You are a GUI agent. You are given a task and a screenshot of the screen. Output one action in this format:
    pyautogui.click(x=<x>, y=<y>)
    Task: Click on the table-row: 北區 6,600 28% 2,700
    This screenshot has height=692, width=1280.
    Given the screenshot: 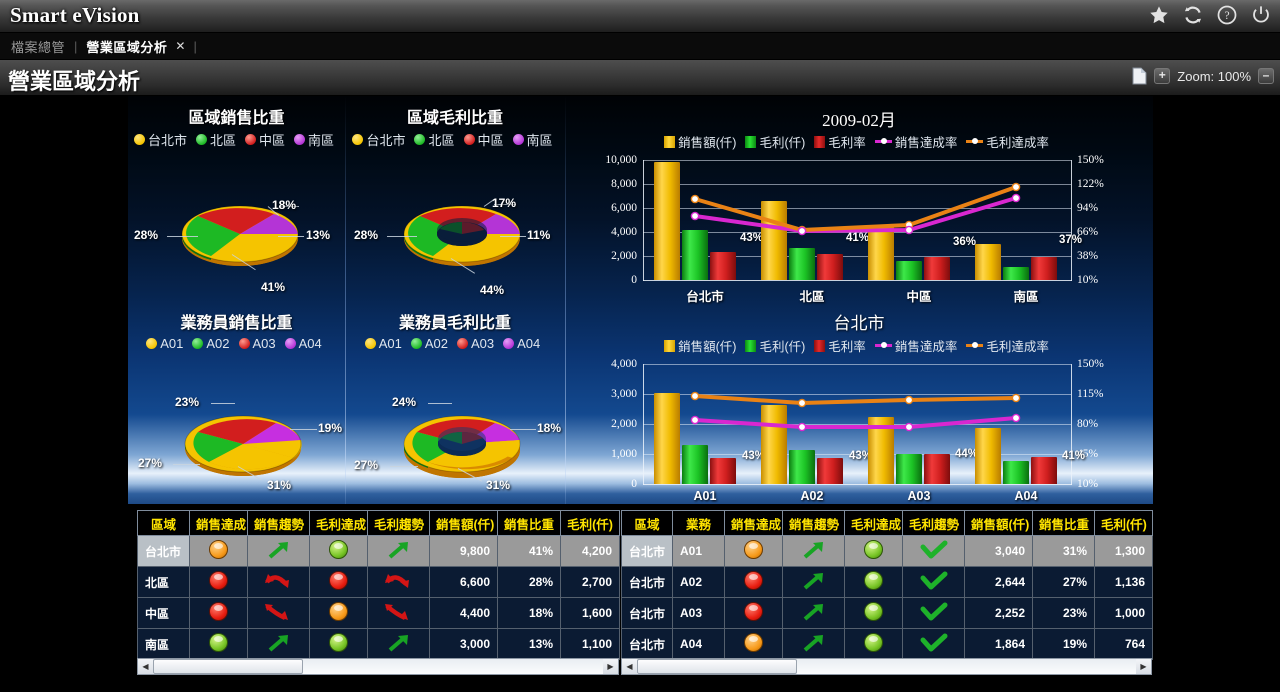 What is the action you would take?
    pyautogui.click(x=378, y=582)
    